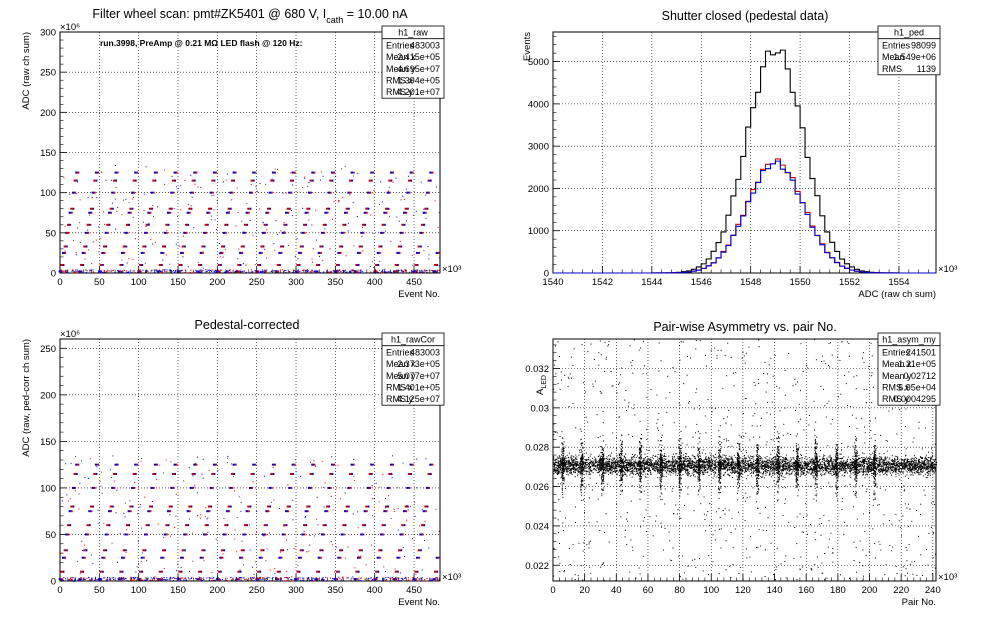 This screenshot has width=996, height=622. What do you see at coordinates (537, 487) in the screenshot?
I see `y-tick-label: 0.026` at bounding box center [537, 487].